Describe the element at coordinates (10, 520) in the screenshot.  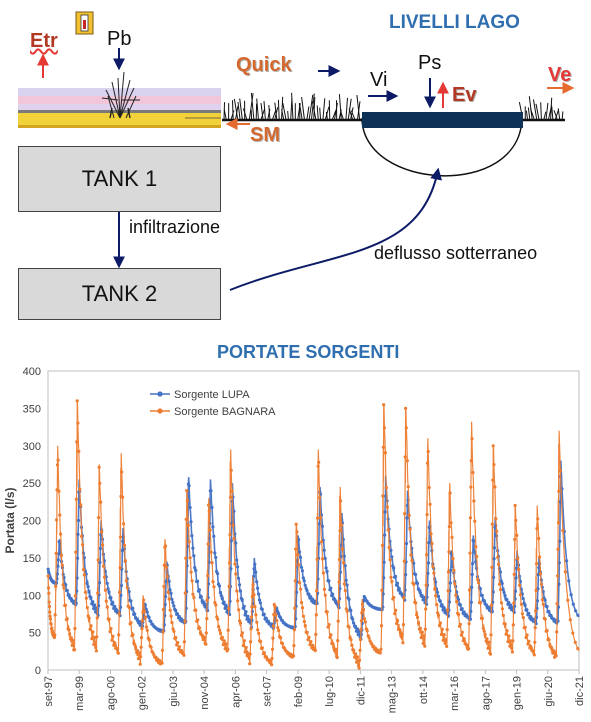
I see `y-axis-label: Portata (l/s)` at that location.